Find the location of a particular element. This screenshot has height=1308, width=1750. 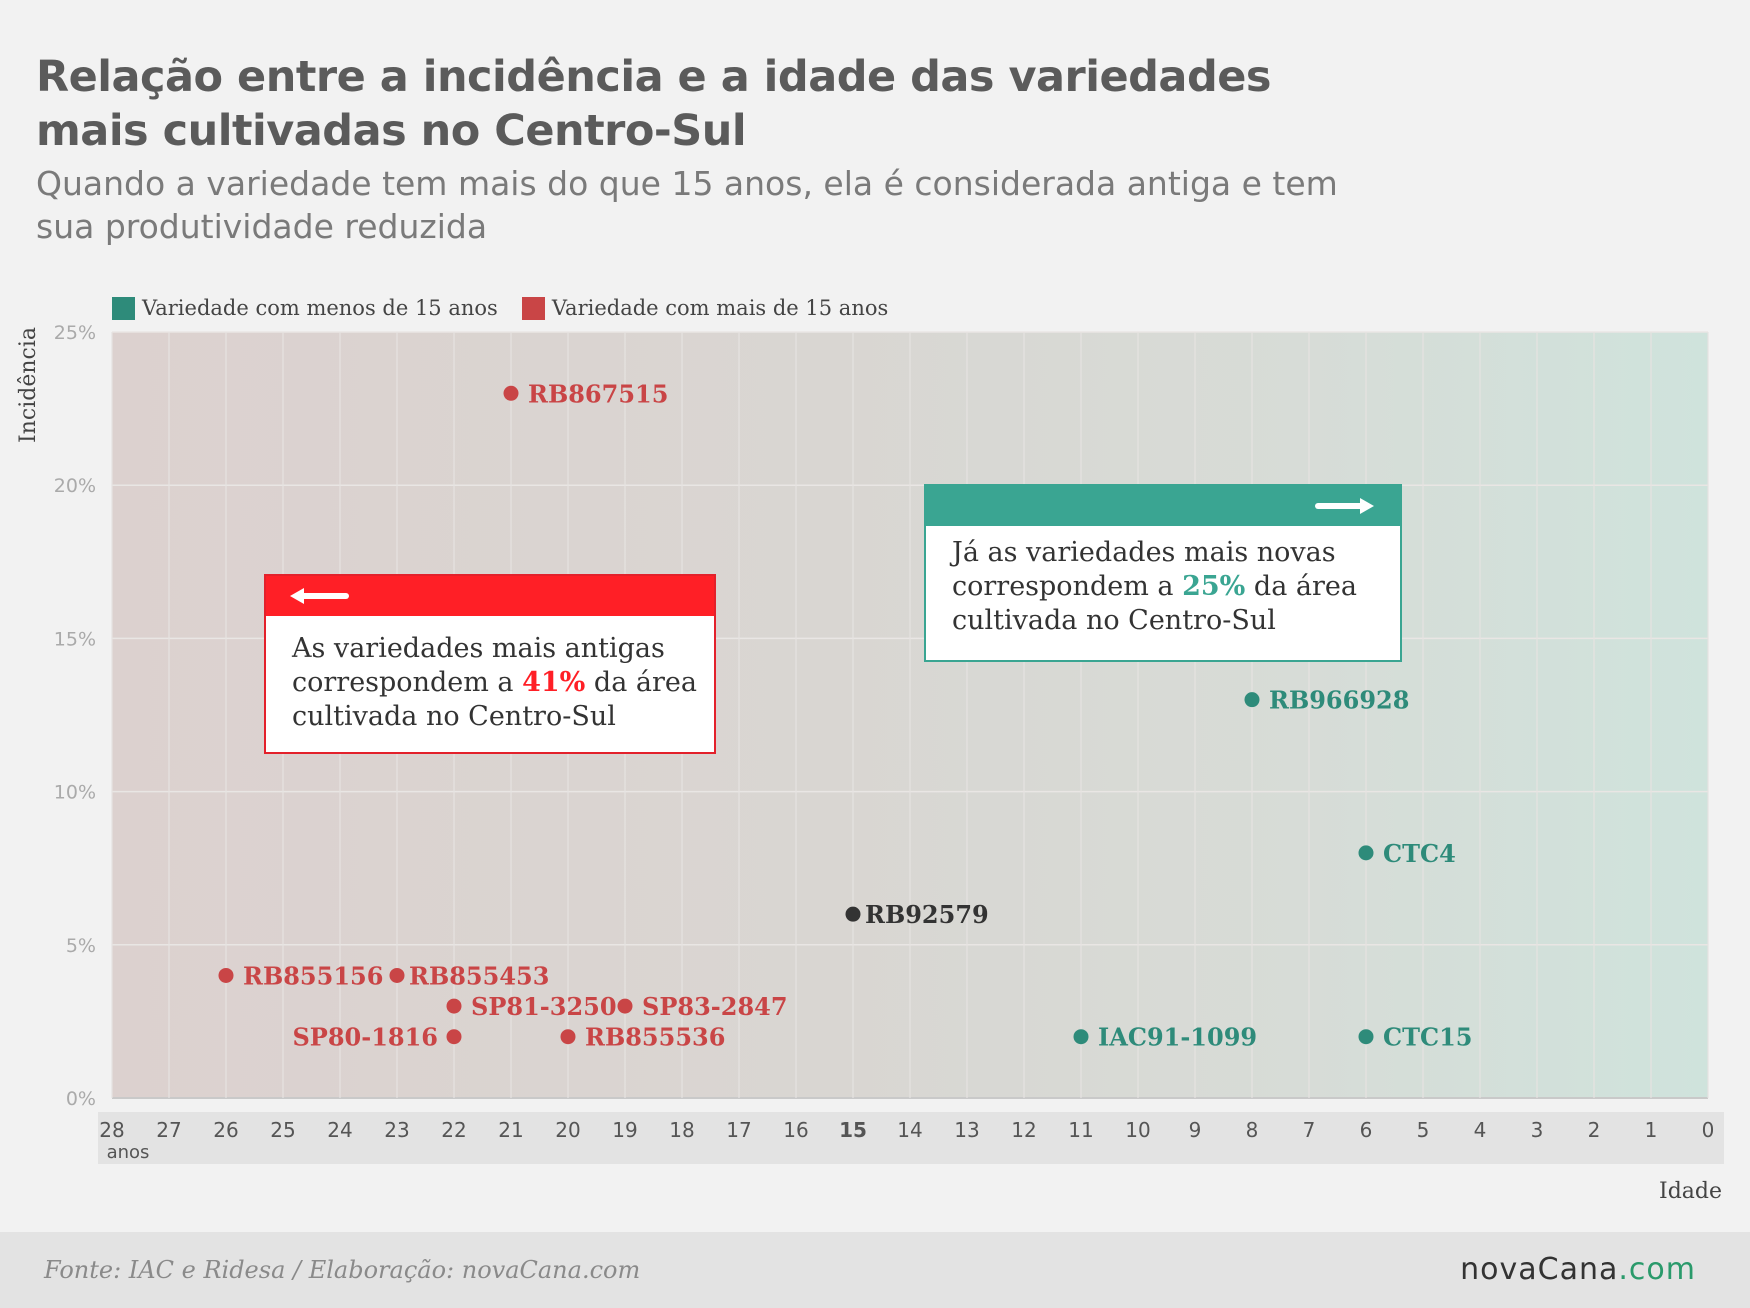

brand-suffix: .com is located at coordinates (1657, 1269).